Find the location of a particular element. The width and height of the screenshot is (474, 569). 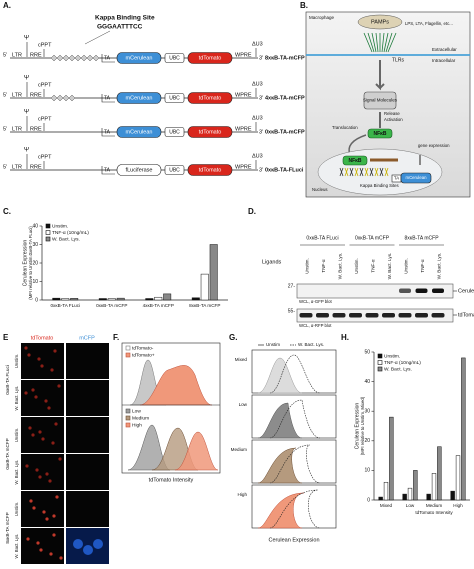

activation: Activation is located at coordinates (393, 119).